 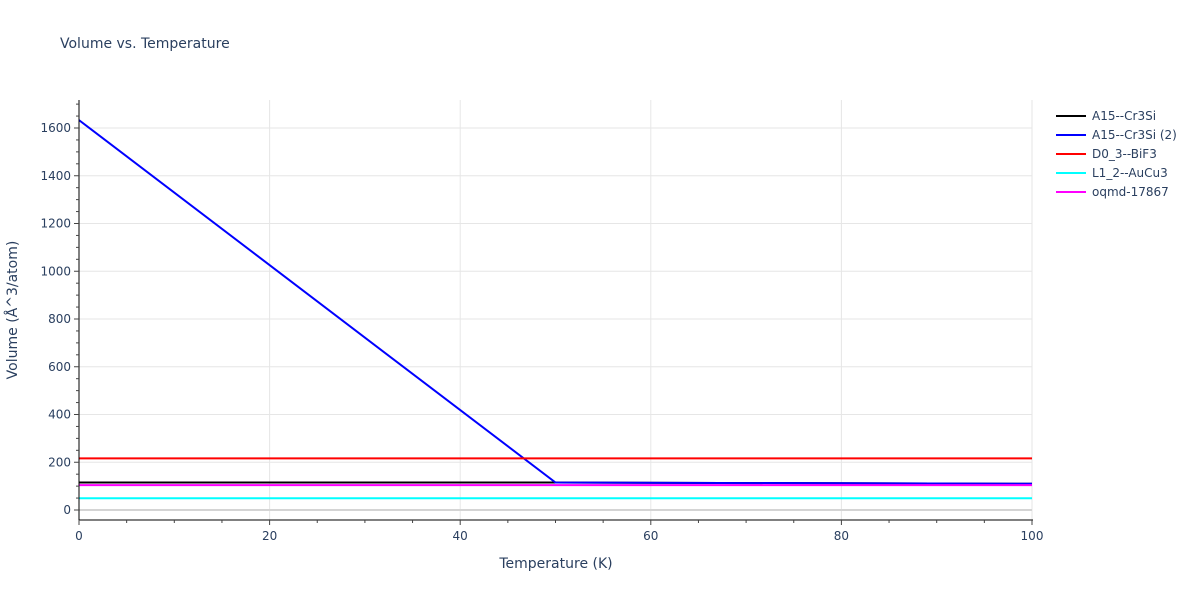 What do you see at coordinates (55, 128) in the screenshot?
I see `y-tick-label: 1600` at bounding box center [55, 128].